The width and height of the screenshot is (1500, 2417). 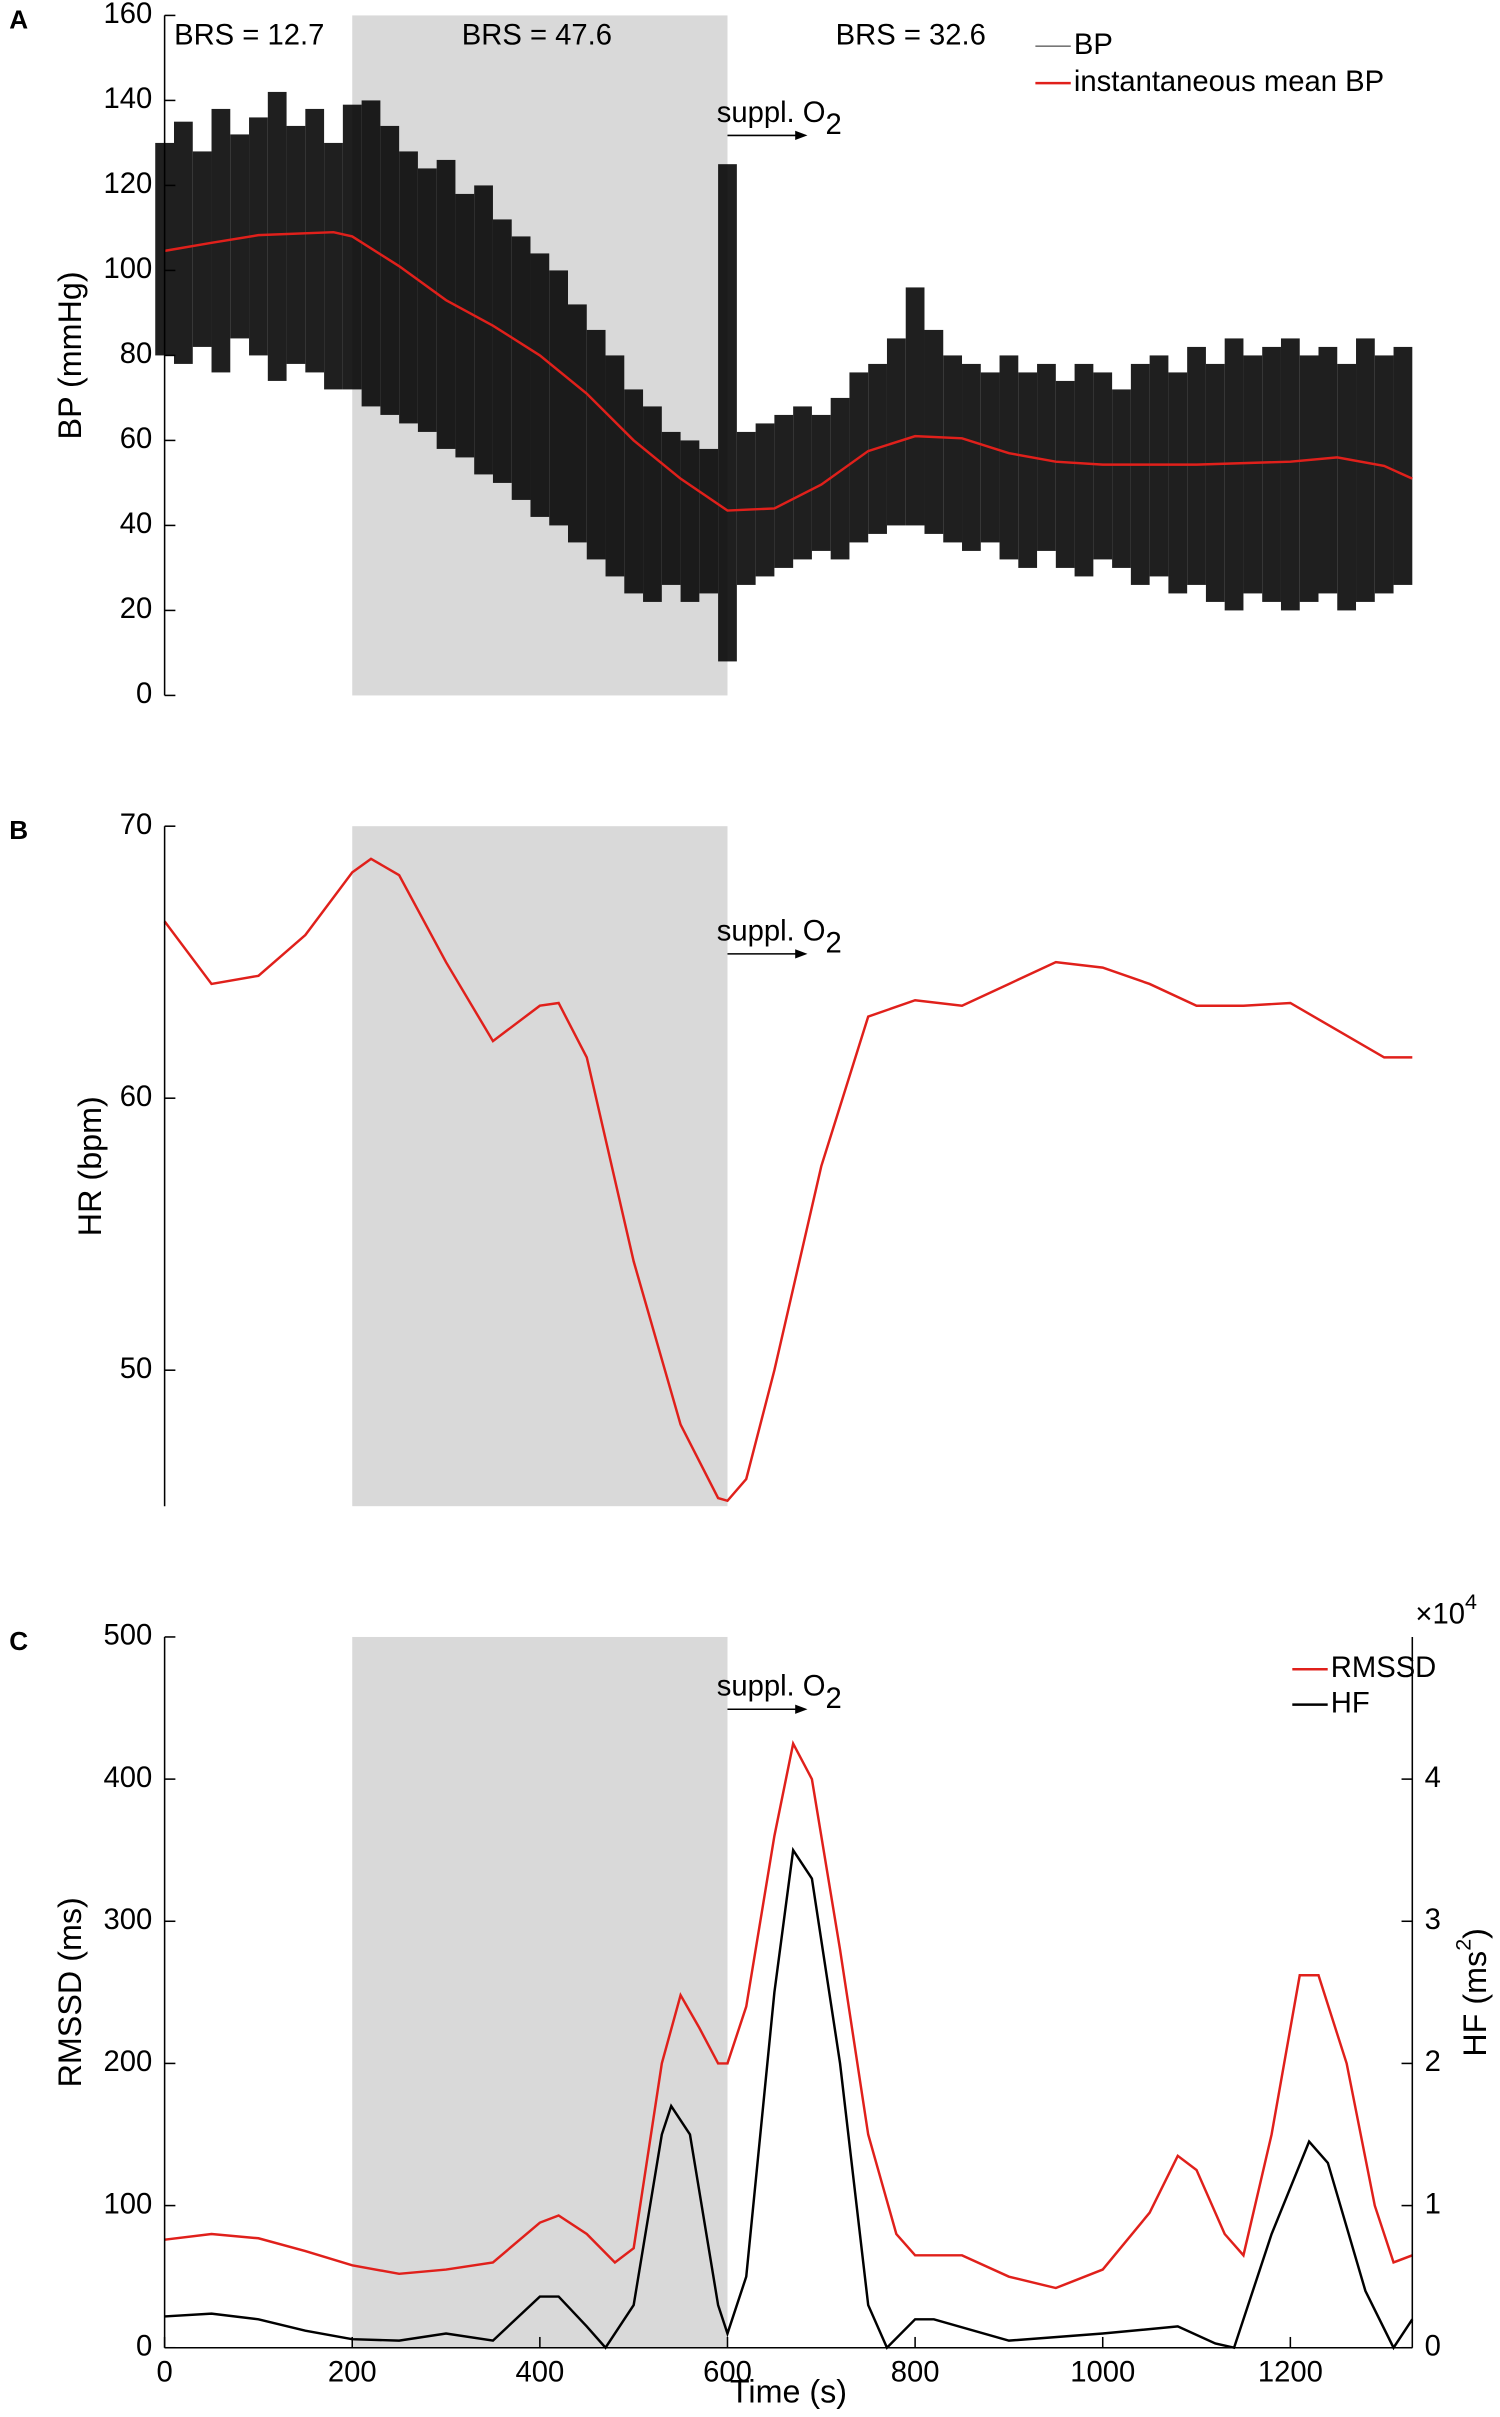 I want to click on x-tick-label: 1000, so click(x=1102, y=2373).